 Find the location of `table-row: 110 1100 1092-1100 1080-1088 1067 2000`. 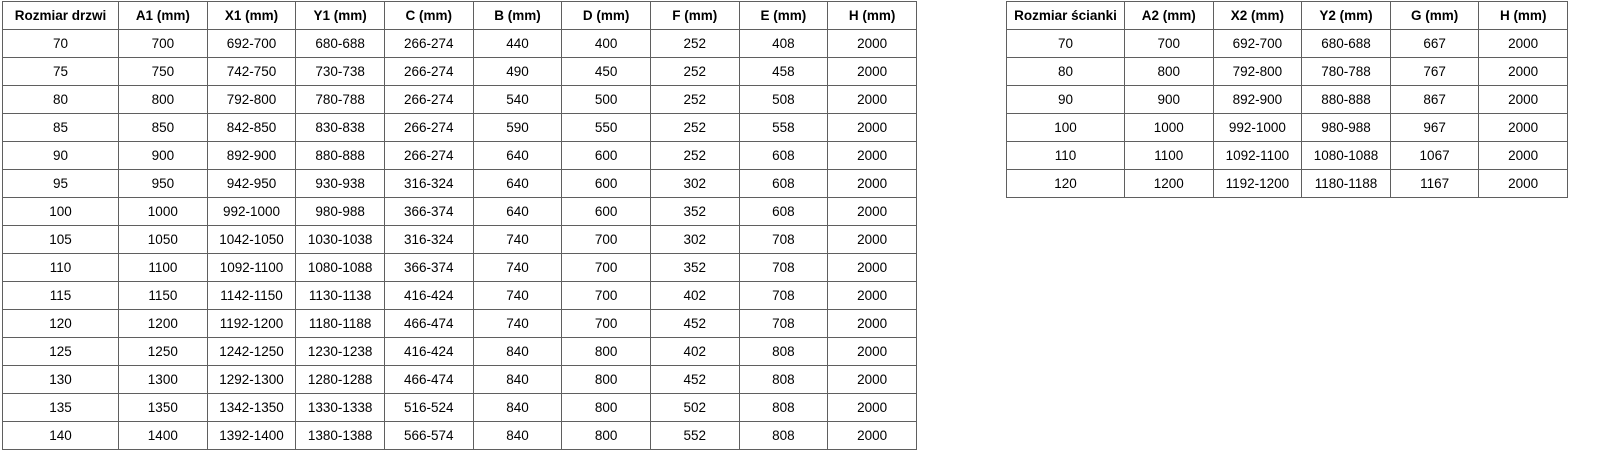

table-row: 110 1100 1092-1100 1080-1088 1067 2000 is located at coordinates (1287, 155).